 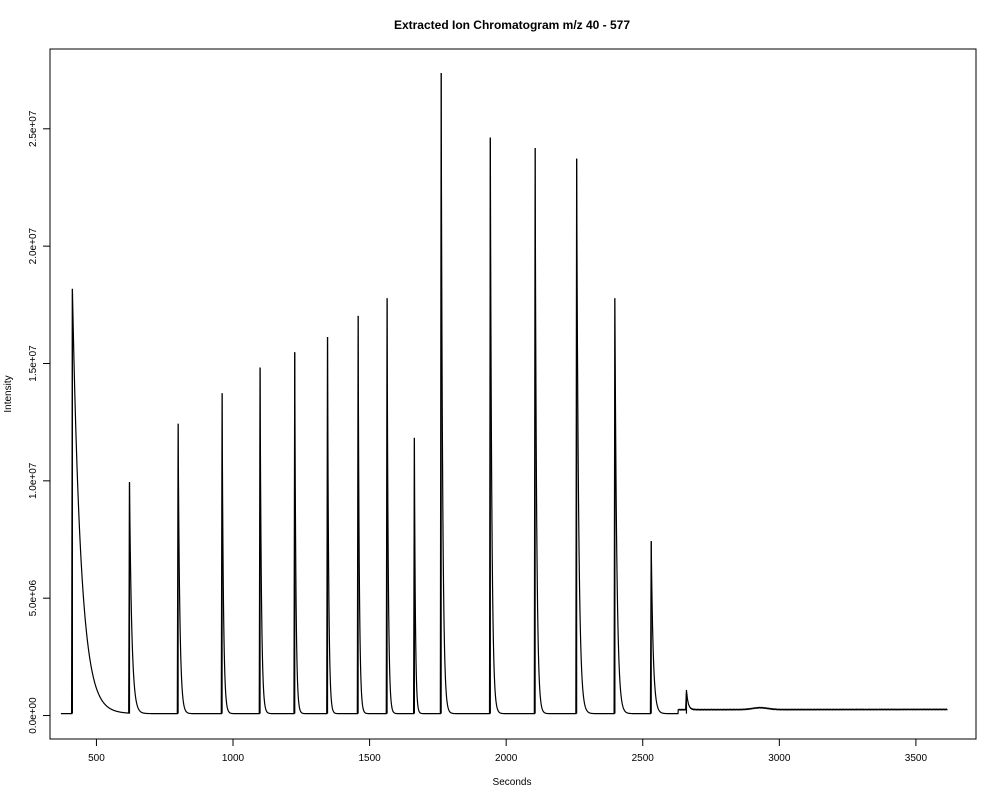 I want to click on y-tick-label: 2.5e+07, so click(x=33, y=128).